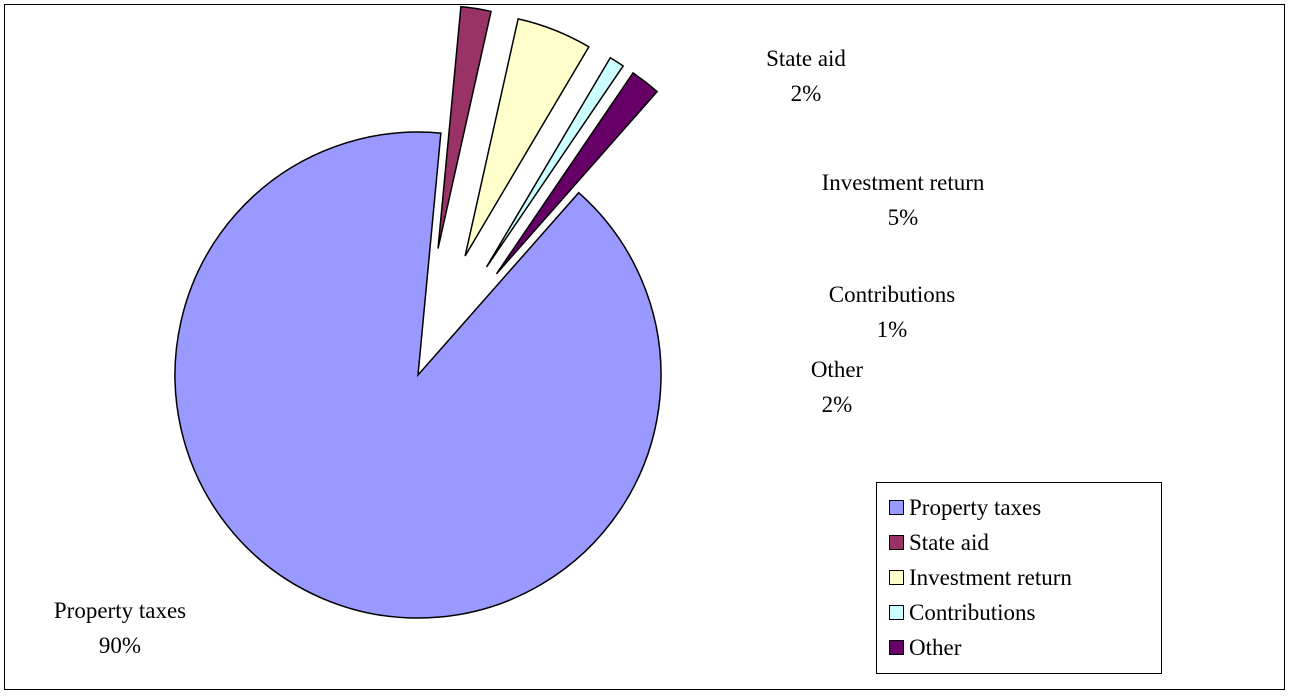 This screenshot has width=1291, height=696. Describe the element at coordinates (896, 577) in the screenshot. I see `legend-swatch-investment-return` at that location.